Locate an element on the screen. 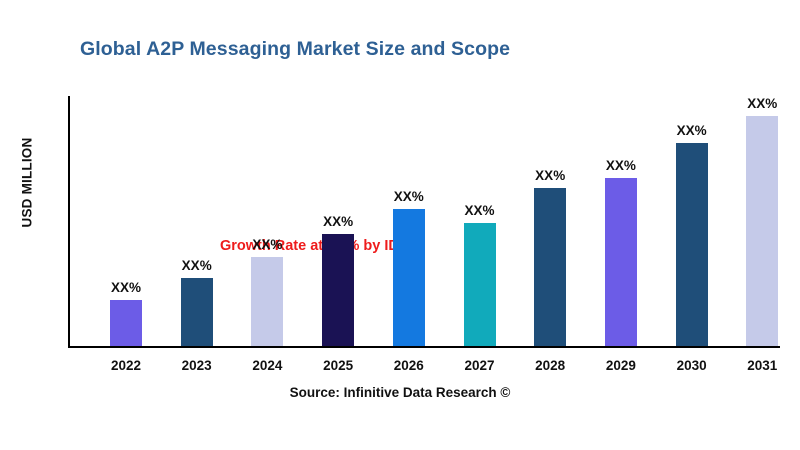 The width and height of the screenshot is (800, 450). y-axis-label: USD MILLION is located at coordinates (27, 182).